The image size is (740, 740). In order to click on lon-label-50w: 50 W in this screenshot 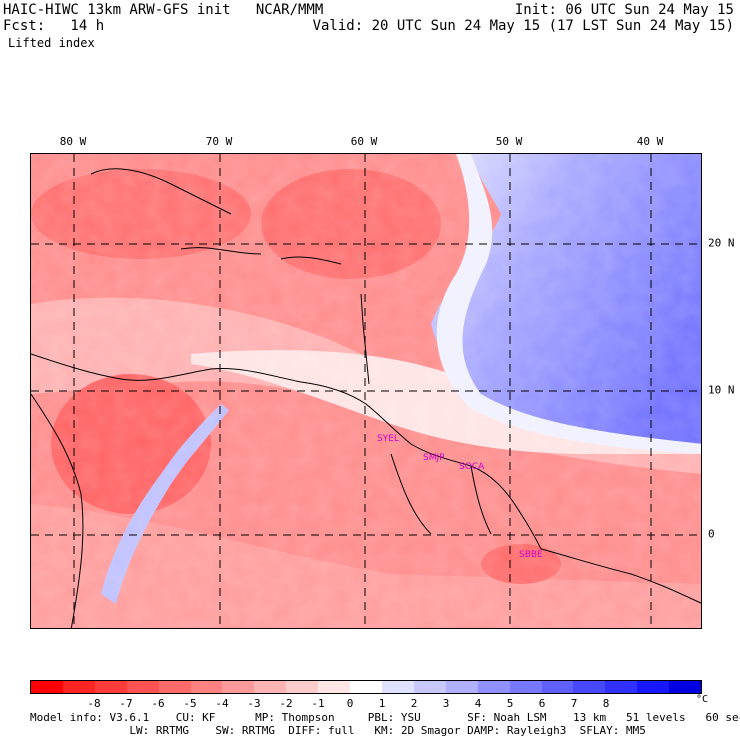, I will do `click(509, 141)`.